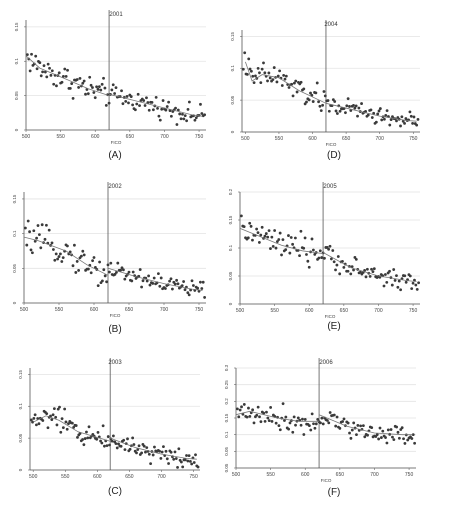 Image resolution: width=453 pixels, height=507 pixels. I want to click on chart-svg-4: 0 0.05 0.1 0.15 500 550 600 650 700 750 2003, so click(109, 419).